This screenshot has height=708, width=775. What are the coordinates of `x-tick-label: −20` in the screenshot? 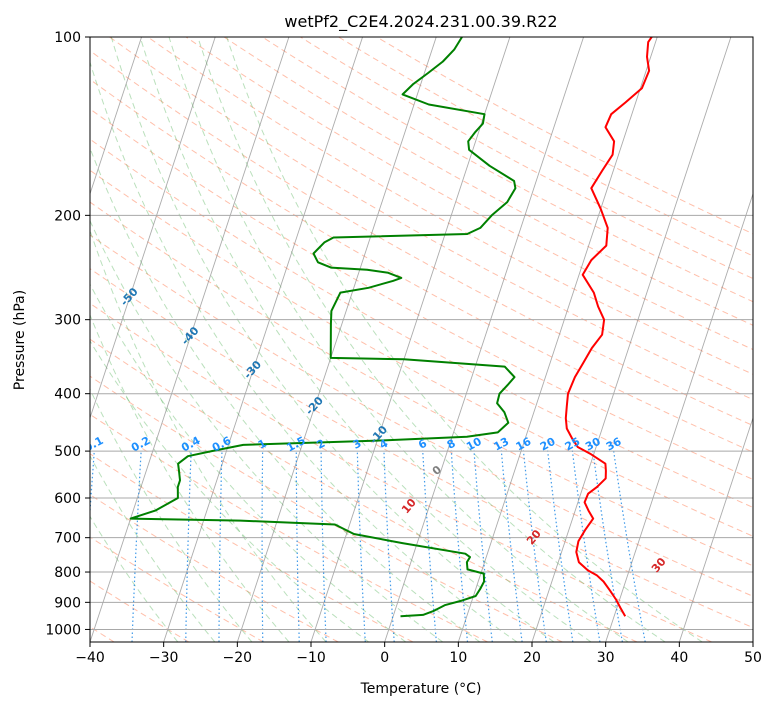 It's located at (238, 658).